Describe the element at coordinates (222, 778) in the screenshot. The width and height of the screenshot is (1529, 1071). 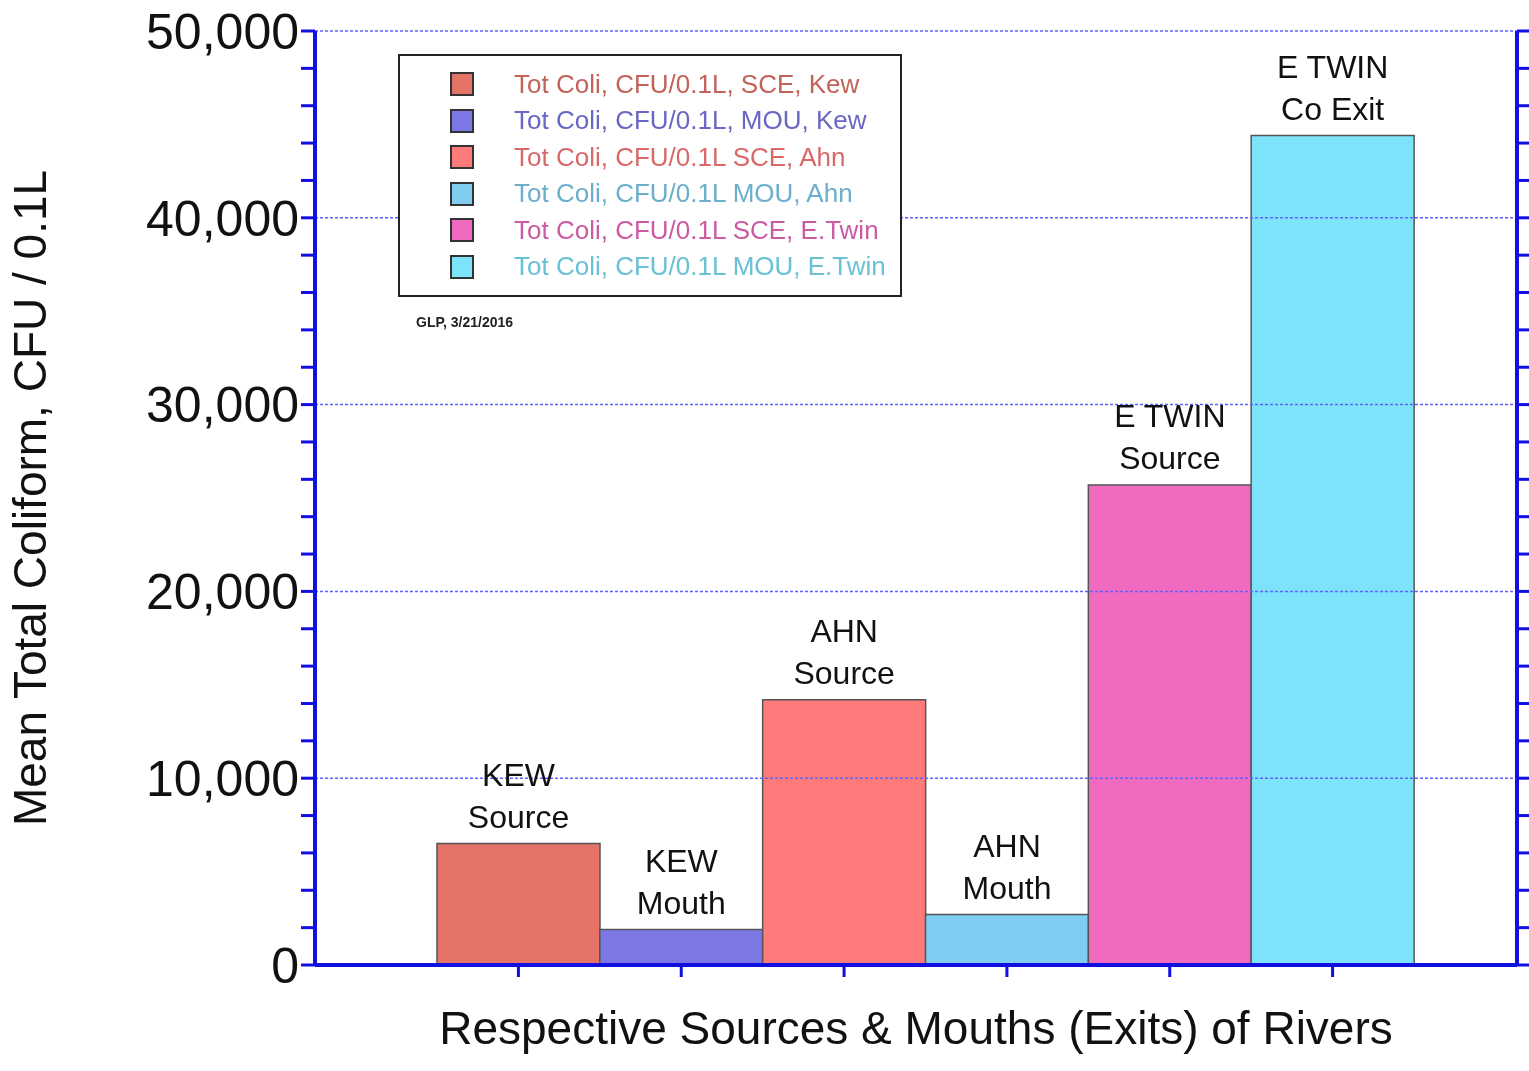
I see `y-tick-label: 10,000` at that location.